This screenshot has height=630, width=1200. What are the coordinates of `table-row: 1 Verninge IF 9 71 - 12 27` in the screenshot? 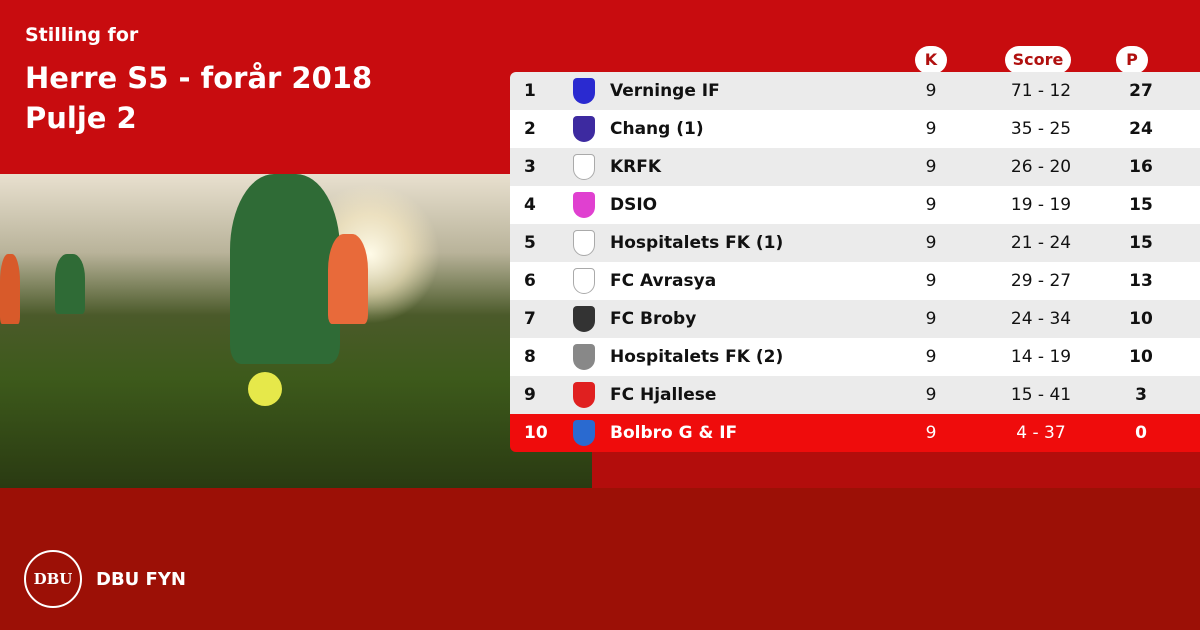 It's located at (855, 91).